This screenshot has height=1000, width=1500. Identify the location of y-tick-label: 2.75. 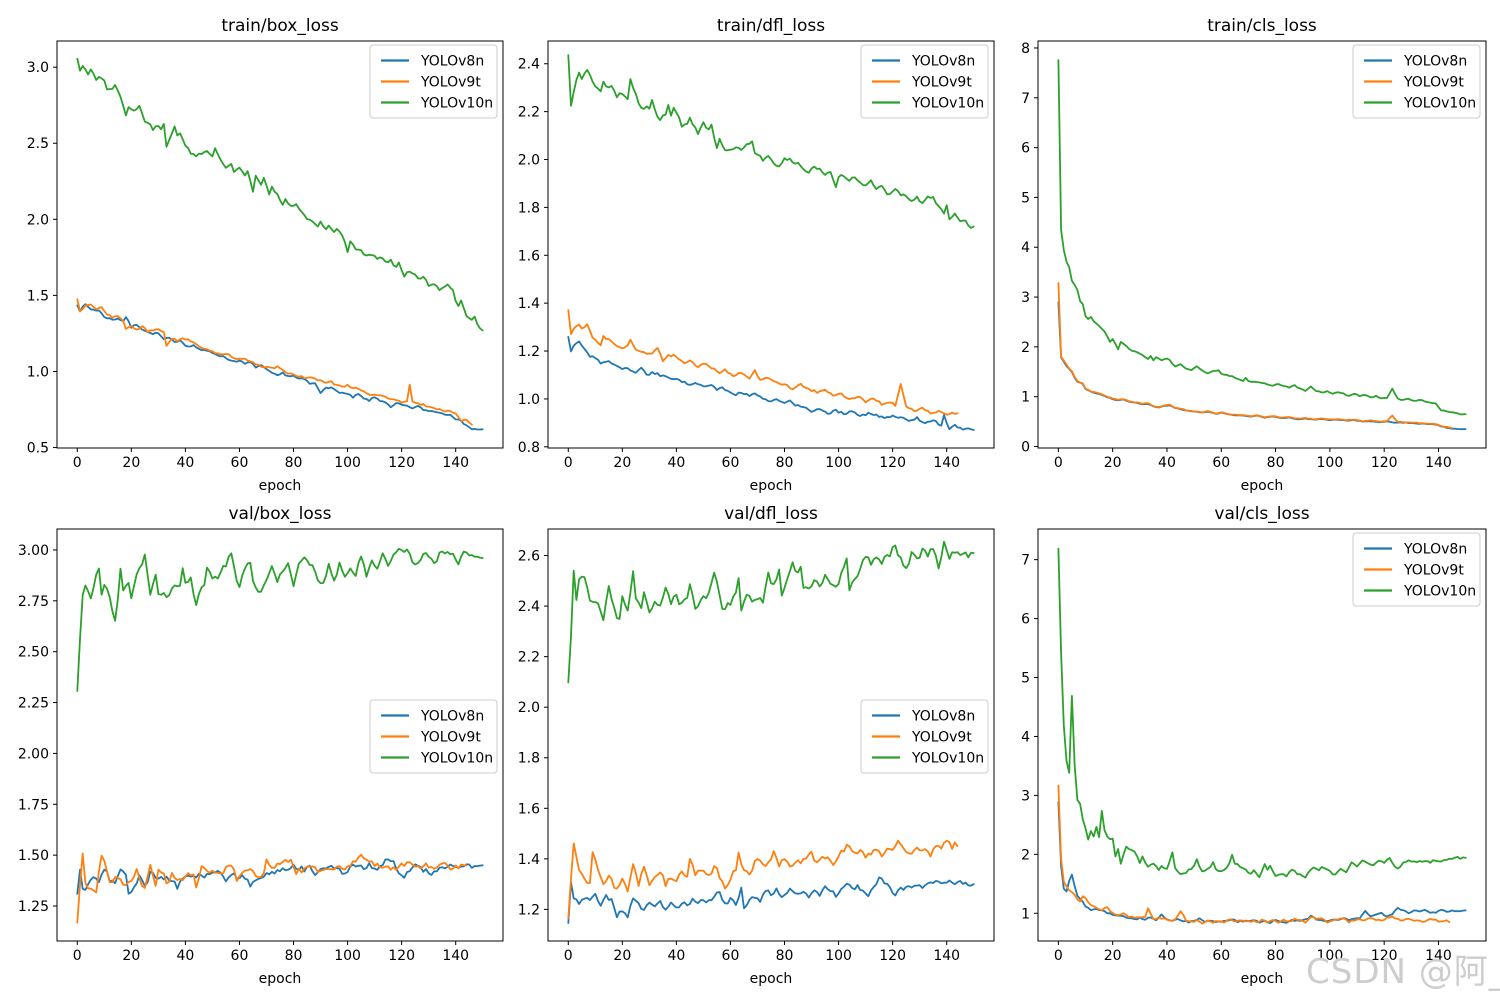
(33, 602).